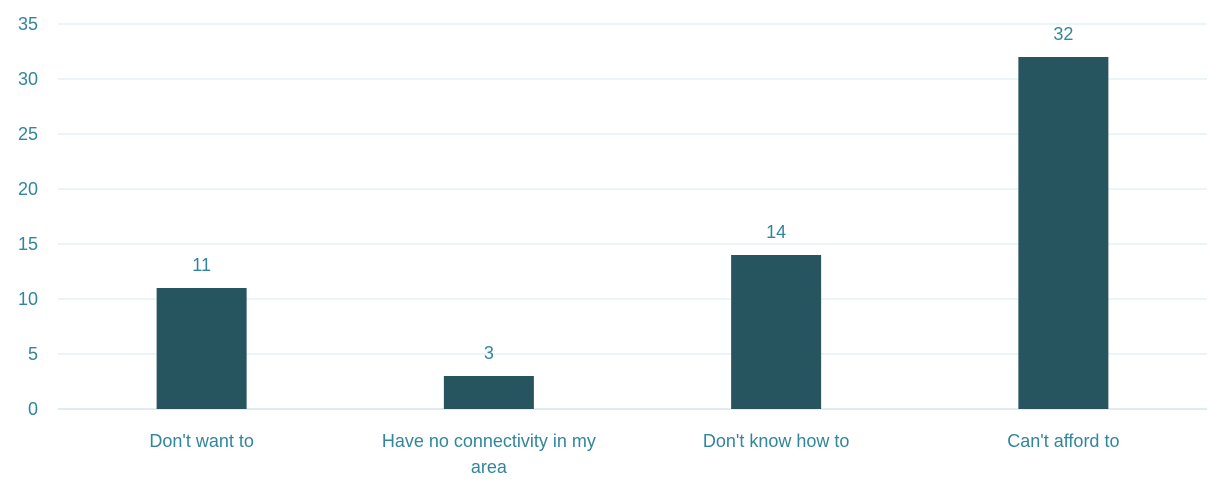 This screenshot has width=1210, height=481. What do you see at coordinates (489, 353) in the screenshot?
I see `bar-value-label: 3` at bounding box center [489, 353].